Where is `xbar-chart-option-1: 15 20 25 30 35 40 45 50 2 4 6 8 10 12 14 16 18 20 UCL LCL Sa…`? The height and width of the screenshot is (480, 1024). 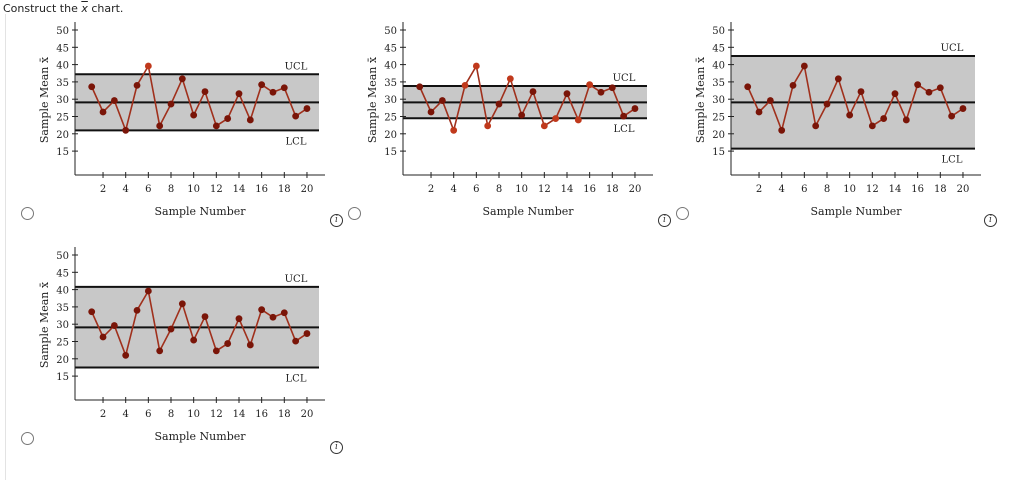 xbar-chart-option-1: 15 20 25 30 35 40 45 50 2 4 6 8 10 12 14 16 18 20 UCL LCL Sa… is located at coordinates (181, 120).